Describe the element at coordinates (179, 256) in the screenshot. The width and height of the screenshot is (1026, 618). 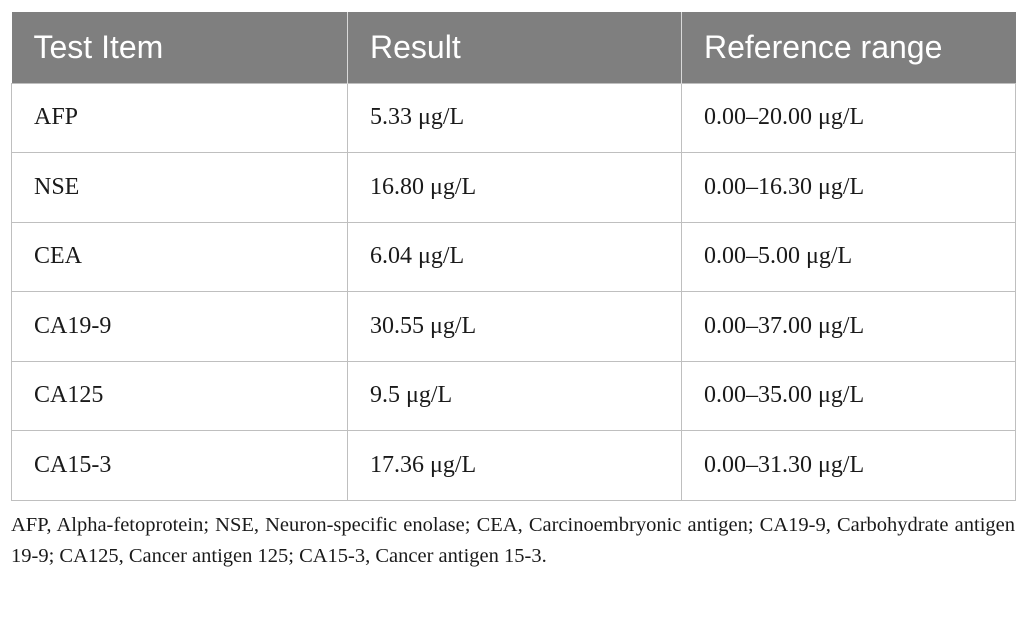
I see `test-item-cell: CEA` at that location.